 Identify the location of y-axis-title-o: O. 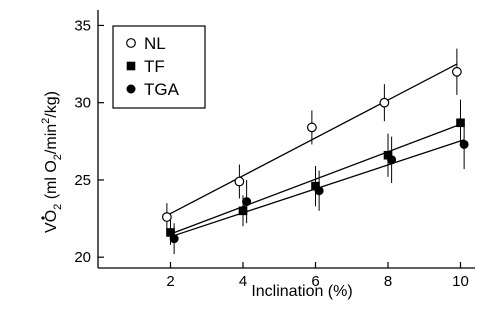
(51, 216).